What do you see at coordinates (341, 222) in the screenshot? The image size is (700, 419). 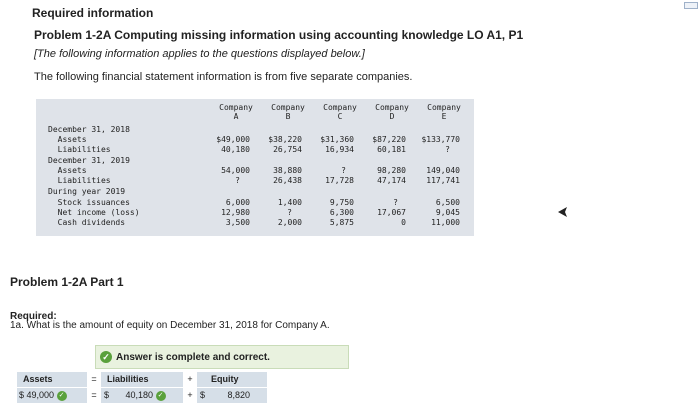 I see `table-cell: 5,875` at bounding box center [341, 222].